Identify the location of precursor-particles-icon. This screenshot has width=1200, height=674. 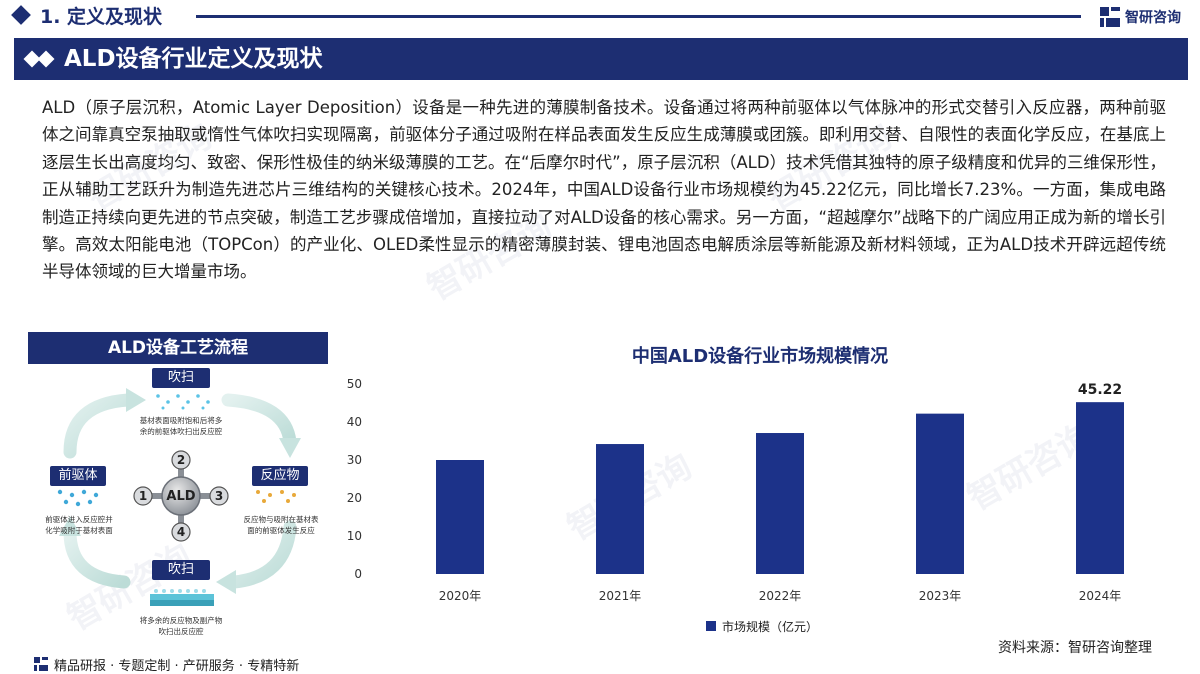
(78, 498).